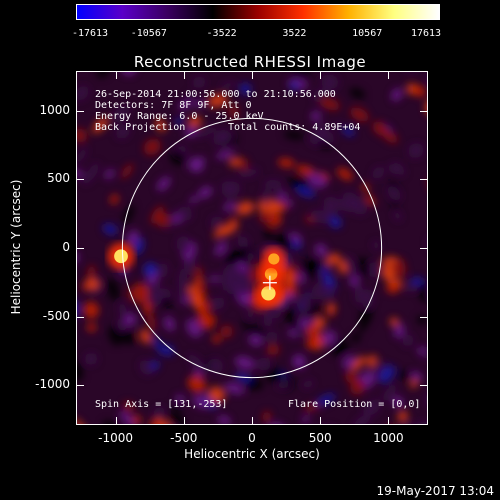  Describe the element at coordinates (58, 178) in the screenshot. I see `y-tick-label: 500` at that location.